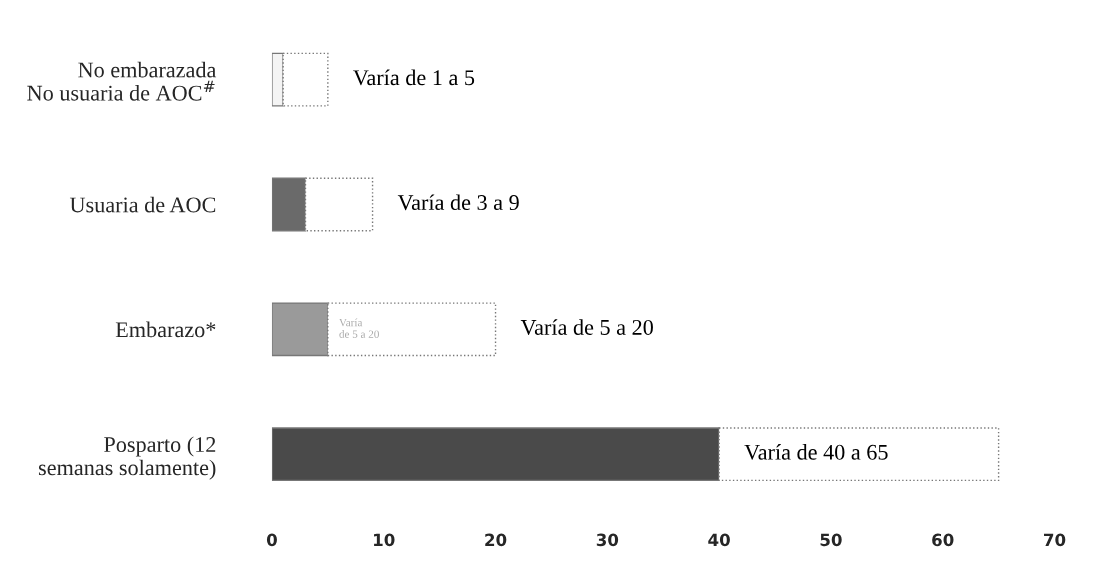  I want to click on y-tick-label: Usuaria de AOC, so click(142, 204).